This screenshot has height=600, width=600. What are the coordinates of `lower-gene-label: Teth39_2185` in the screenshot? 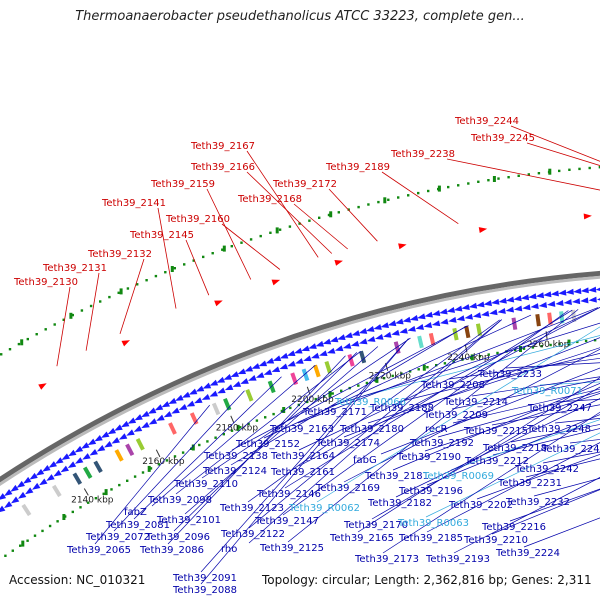 It's located at (430, 538).